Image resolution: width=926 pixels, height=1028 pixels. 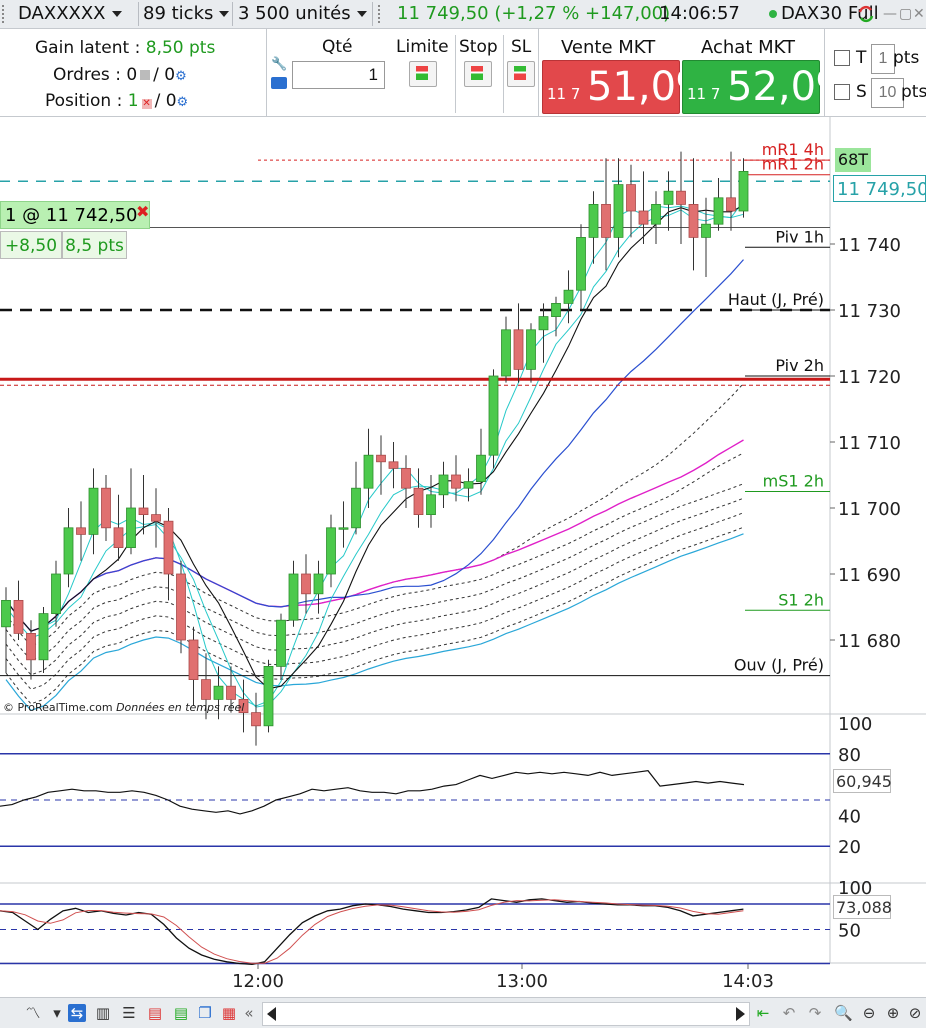 What do you see at coordinates (478, 47) in the screenshot?
I see `stop-label: Stop` at bounding box center [478, 47].